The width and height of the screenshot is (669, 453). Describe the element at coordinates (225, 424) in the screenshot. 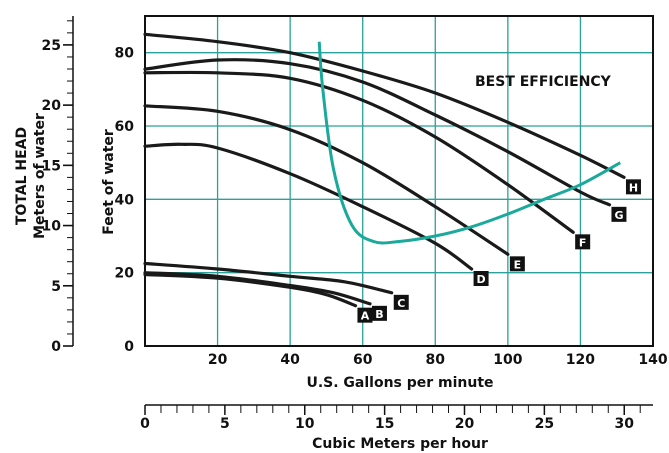

I see `secondary-x-tick-label: 5` at that location.